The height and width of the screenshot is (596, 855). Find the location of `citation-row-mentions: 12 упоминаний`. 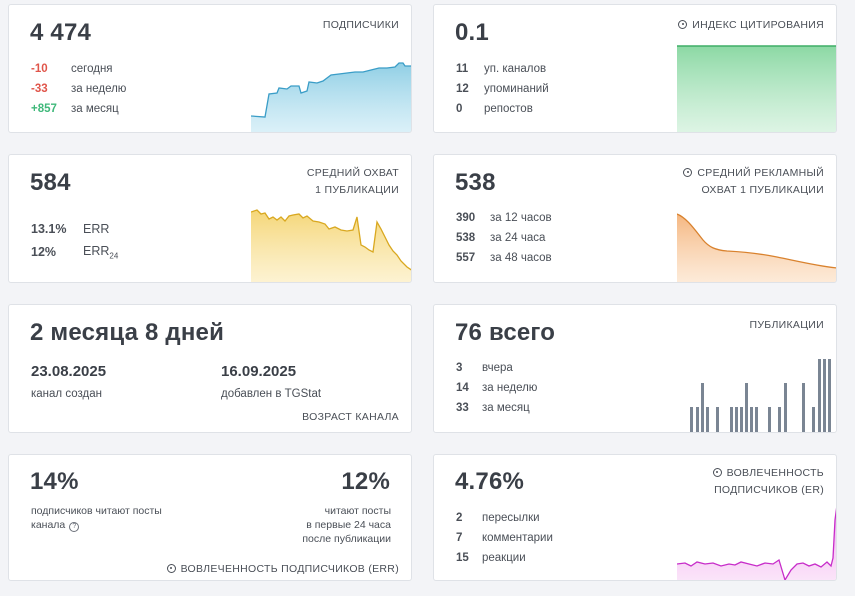

citation-row-mentions: 12 упоминаний is located at coordinates (502, 89).